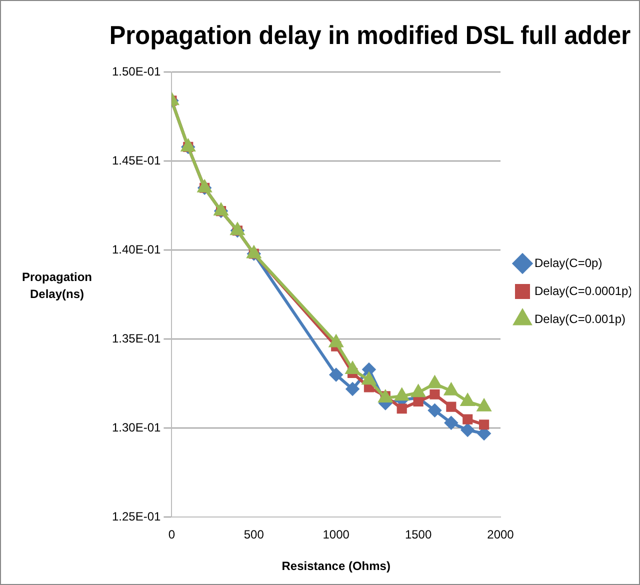 The width and height of the screenshot is (640, 585). What do you see at coordinates (568, 263) in the screenshot?
I see `legend-label: Delay(C=0p)` at bounding box center [568, 263].